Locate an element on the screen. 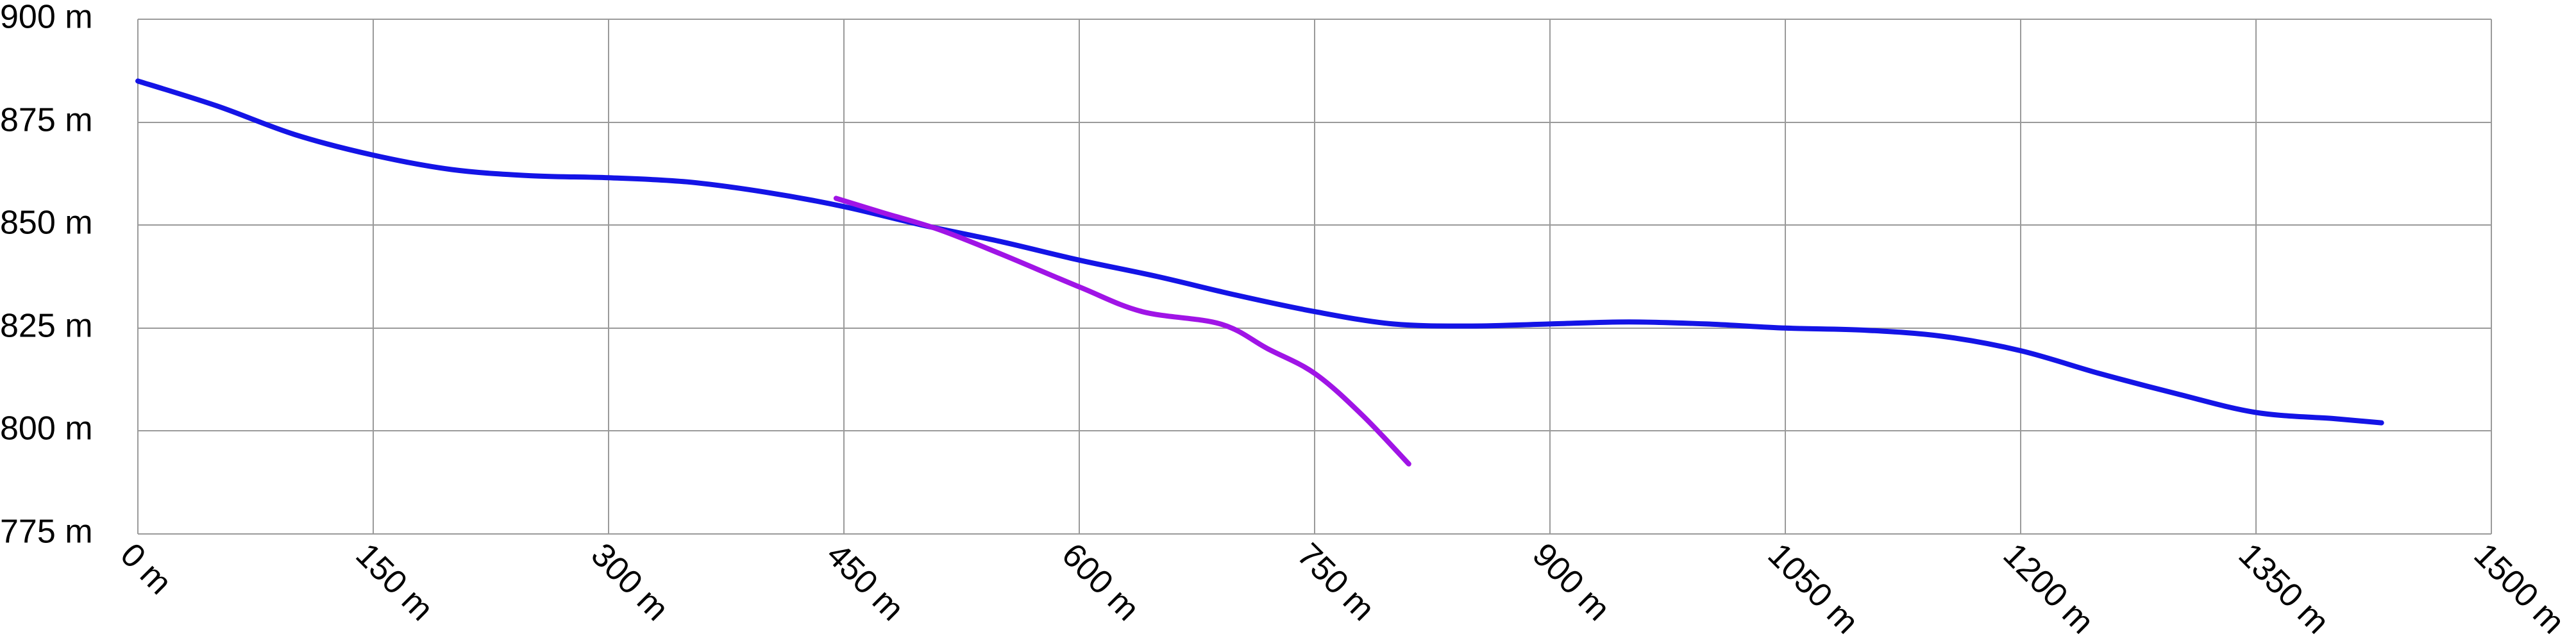  x-tick-label: 900 m is located at coordinates (1571, 582).